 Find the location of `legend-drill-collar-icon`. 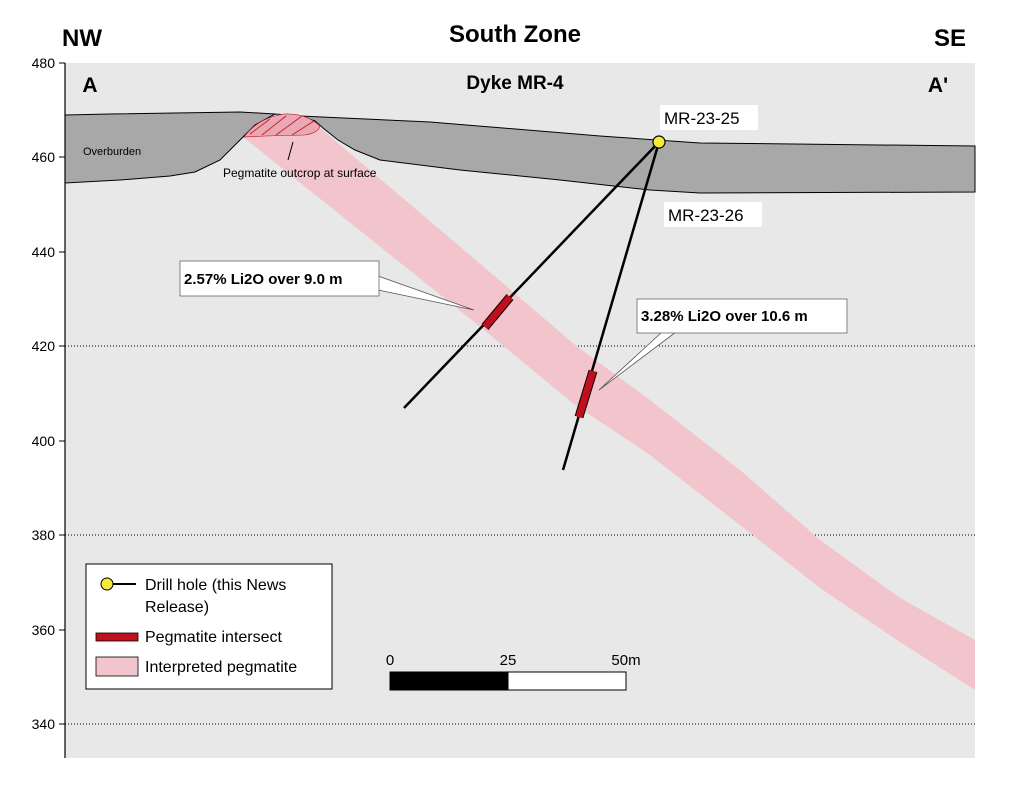

legend-drill-collar-icon is located at coordinates (107, 584).